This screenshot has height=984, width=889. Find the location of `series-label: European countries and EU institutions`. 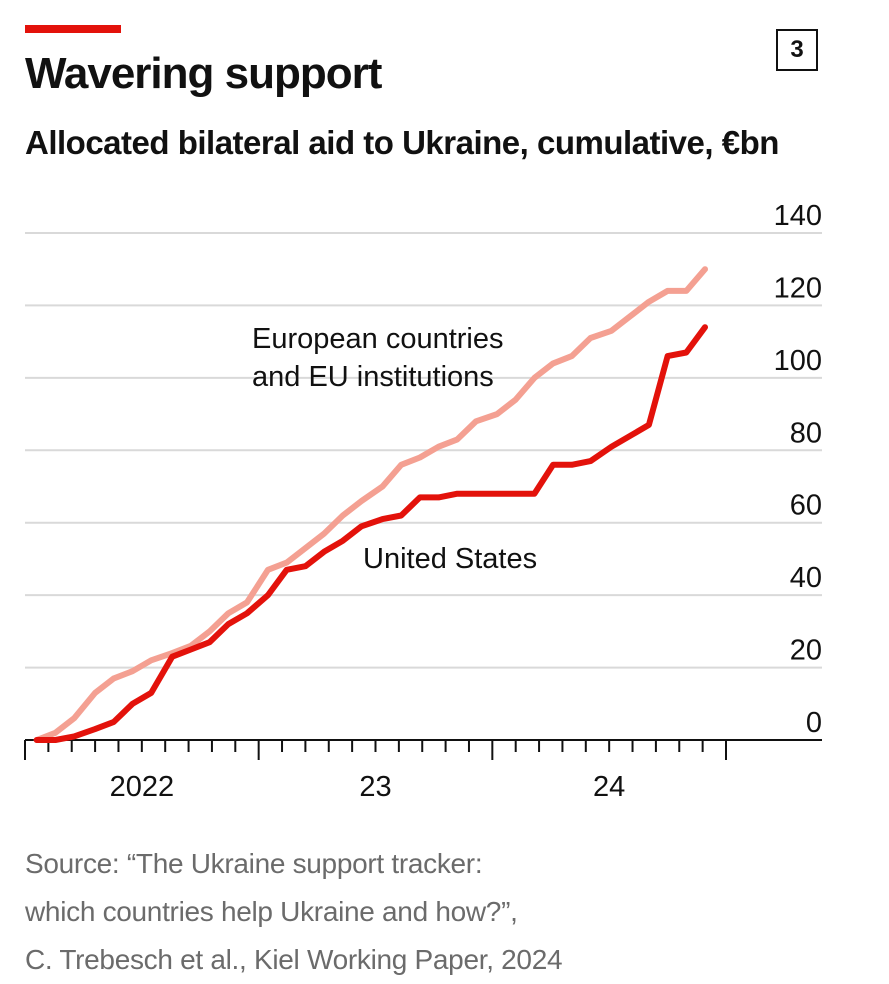

series-label: European countries and EU institutions is located at coordinates (378, 358).